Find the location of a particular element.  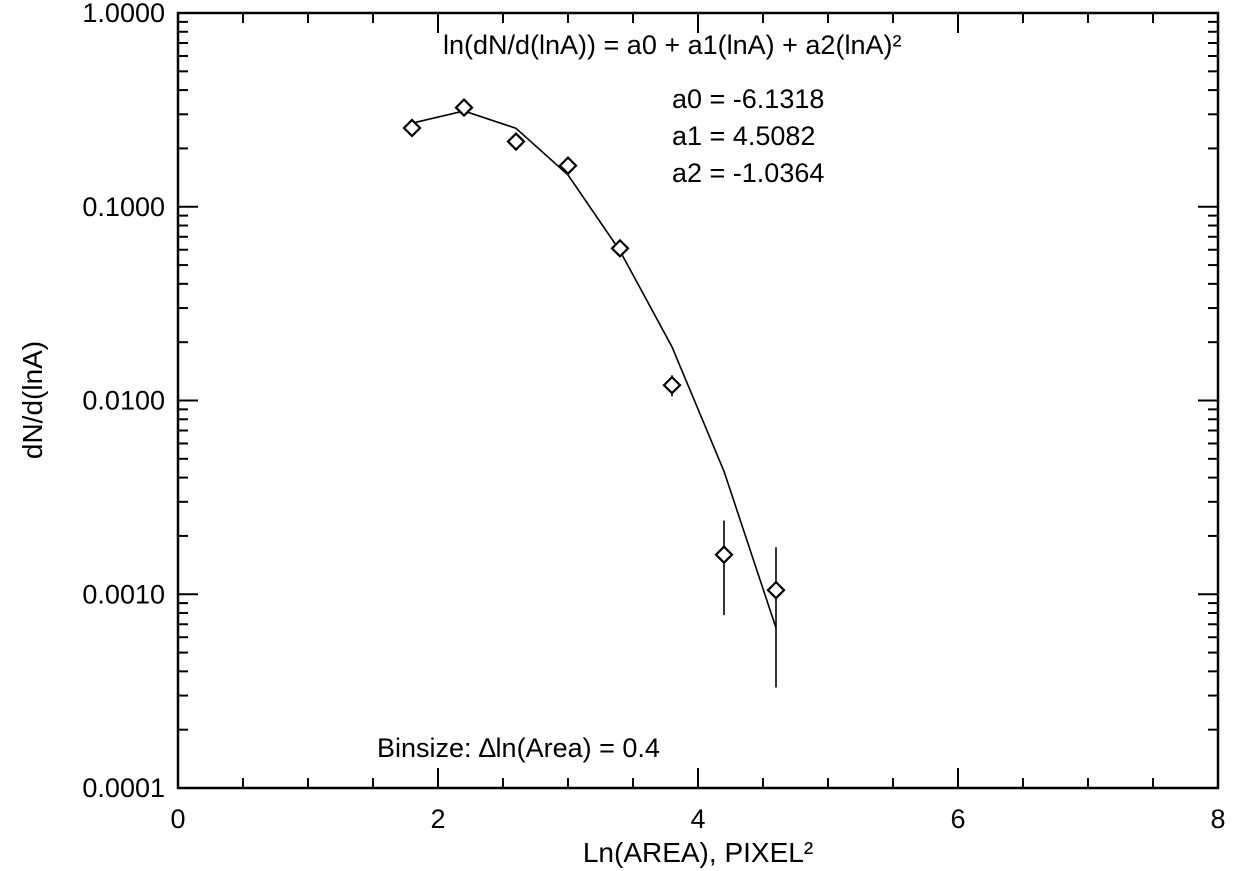

y-tick-label: 0.0100 is located at coordinates (123, 401).